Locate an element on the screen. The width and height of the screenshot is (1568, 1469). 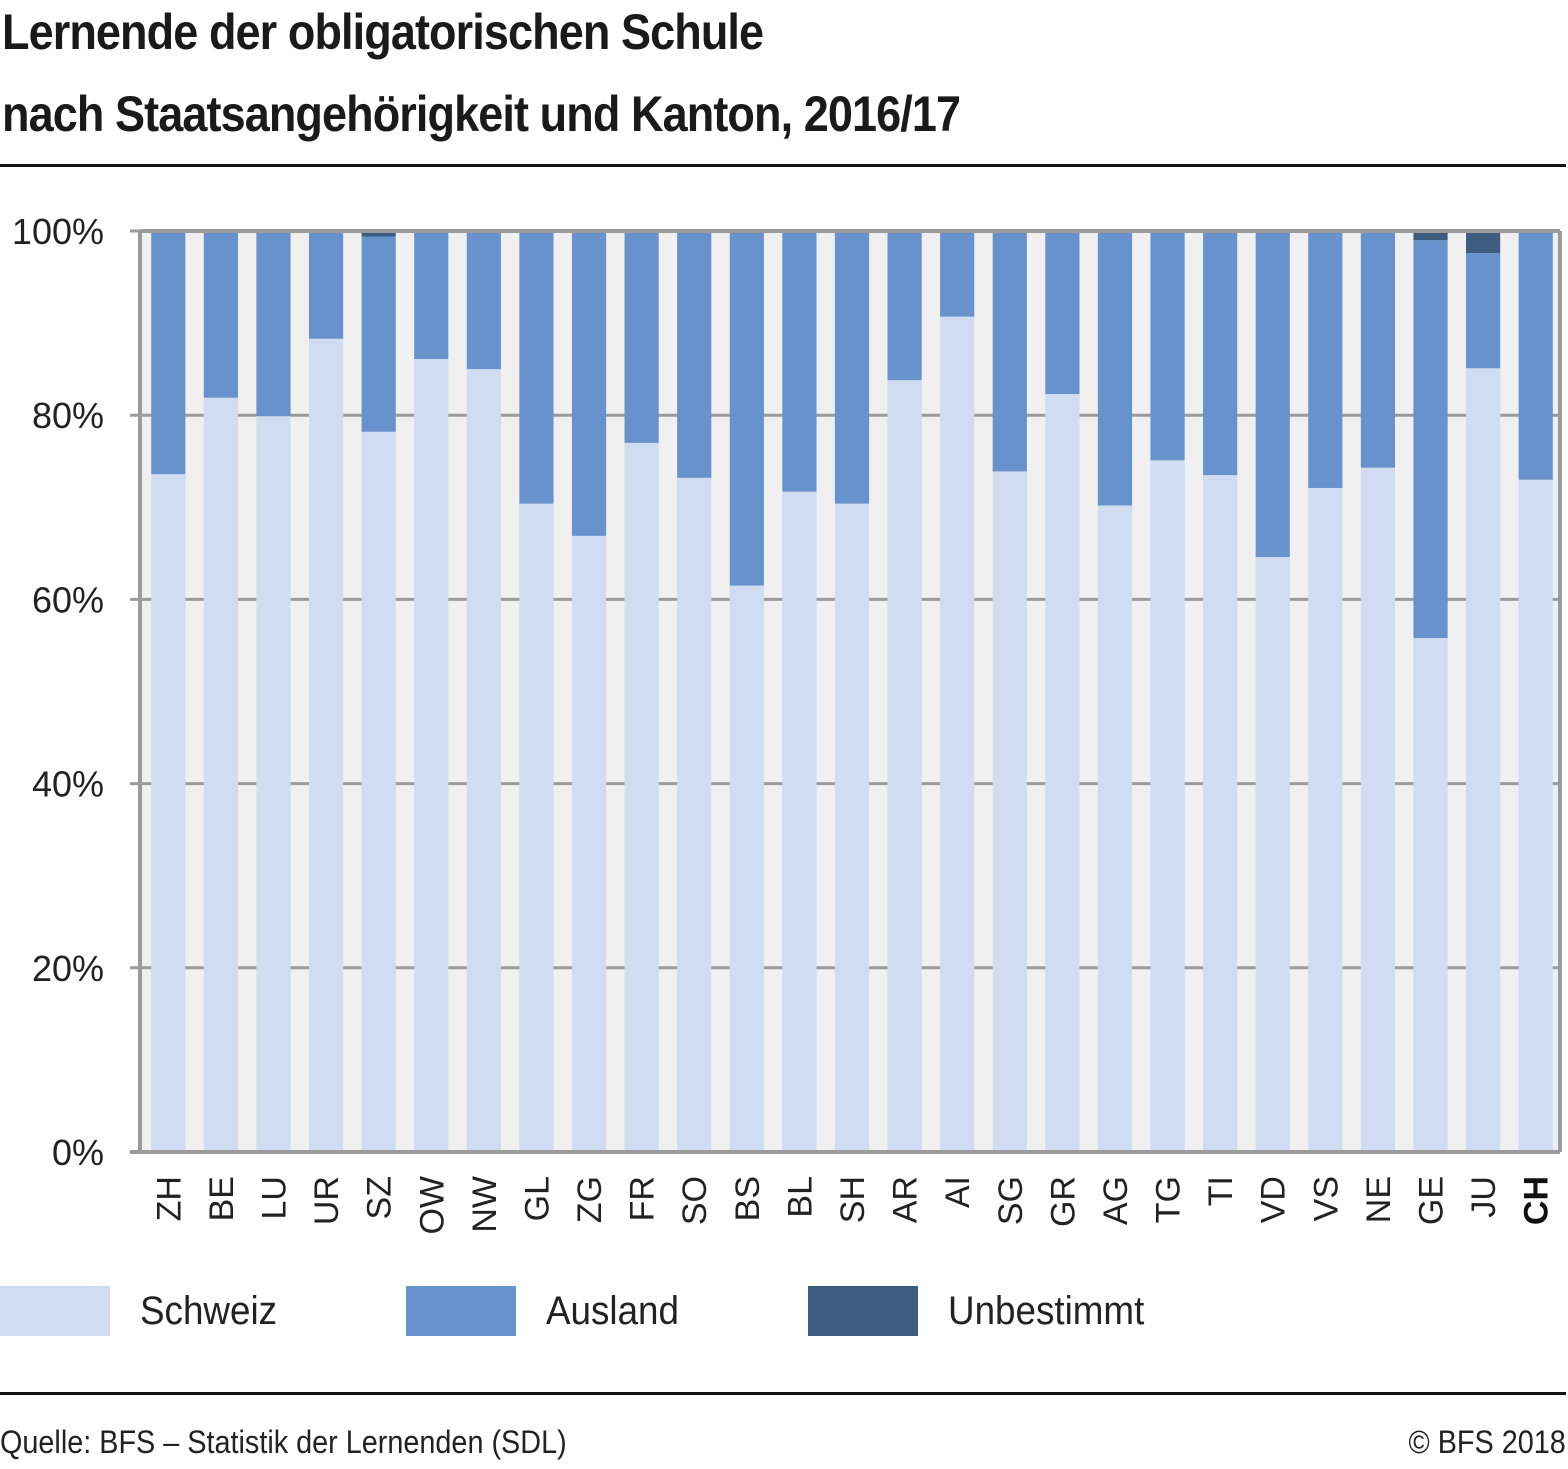
bar-bs-ausland is located at coordinates (746, 408).